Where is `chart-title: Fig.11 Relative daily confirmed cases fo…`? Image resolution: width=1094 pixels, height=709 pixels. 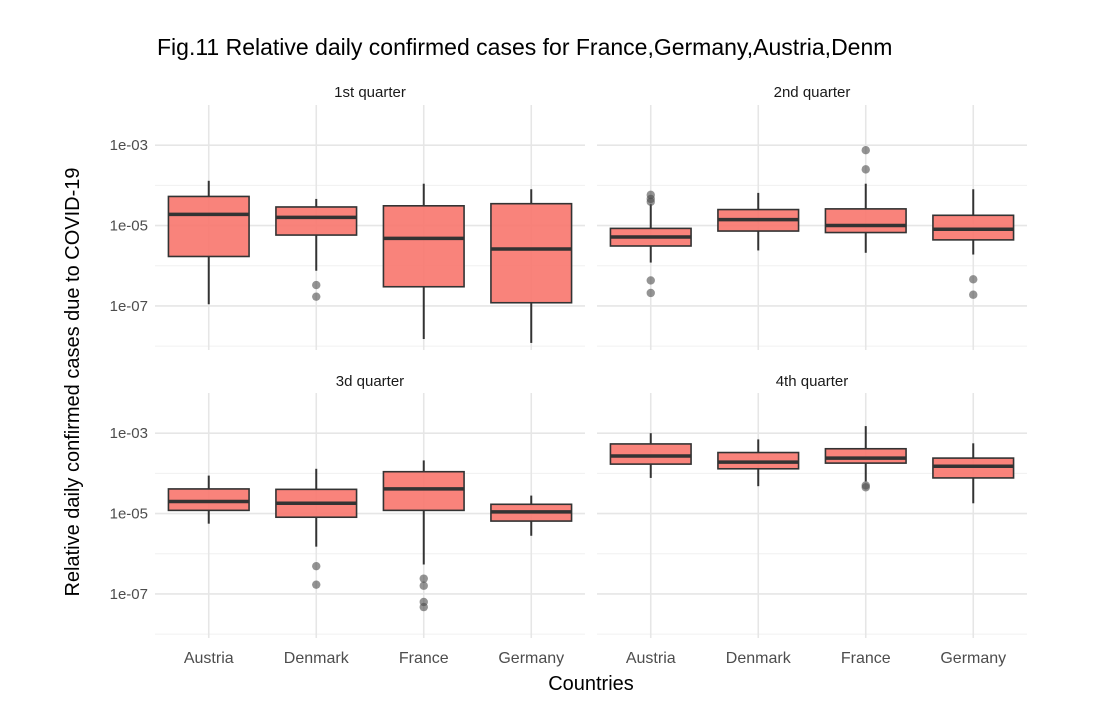
chart-title: Fig.11 Relative daily confirmed cases fo… is located at coordinates (524, 47).